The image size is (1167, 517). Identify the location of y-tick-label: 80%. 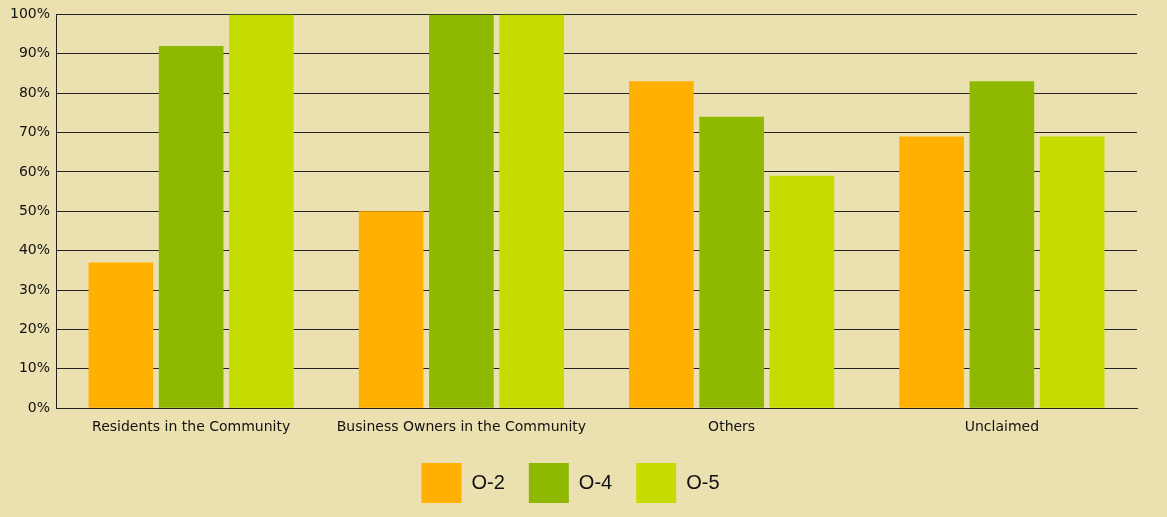
(34, 91).